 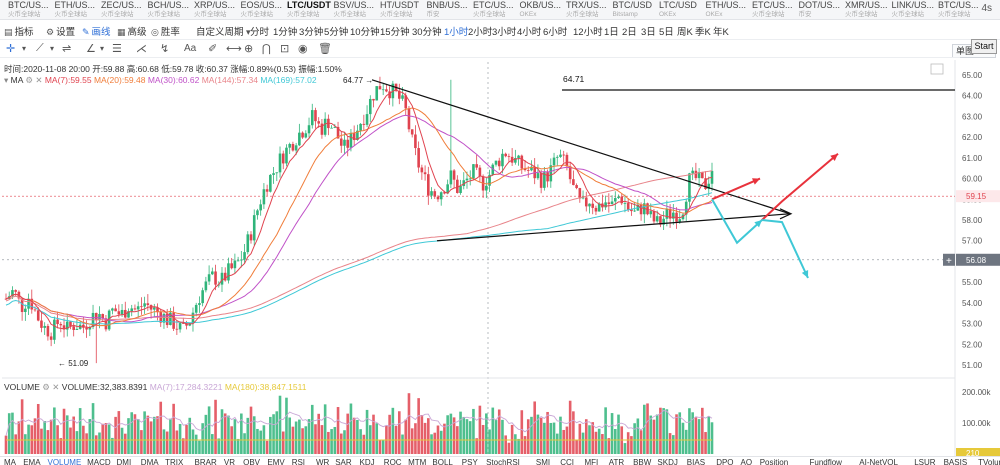 What do you see at coordinates (132, 32) in the screenshot?
I see `advanced-button: ▦ 高级` at bounding box center [132, 32].